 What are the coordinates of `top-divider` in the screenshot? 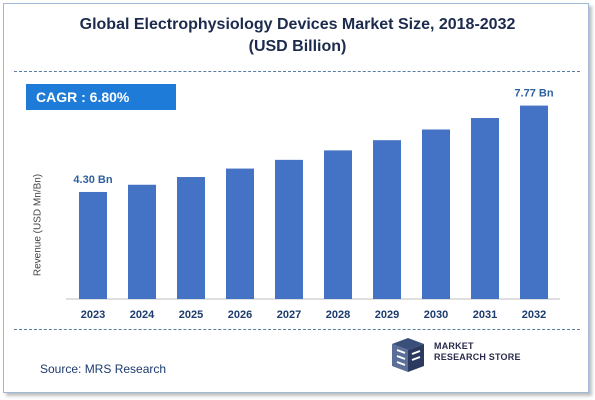 It's located at (297, 71).